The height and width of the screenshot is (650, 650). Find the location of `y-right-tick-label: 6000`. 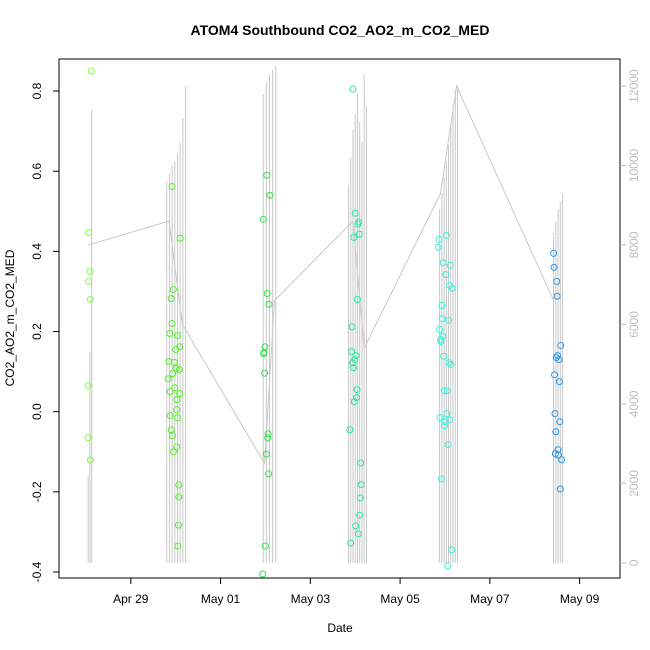

y-right-tick-label: 6000 is located at coordinates (634, 324).